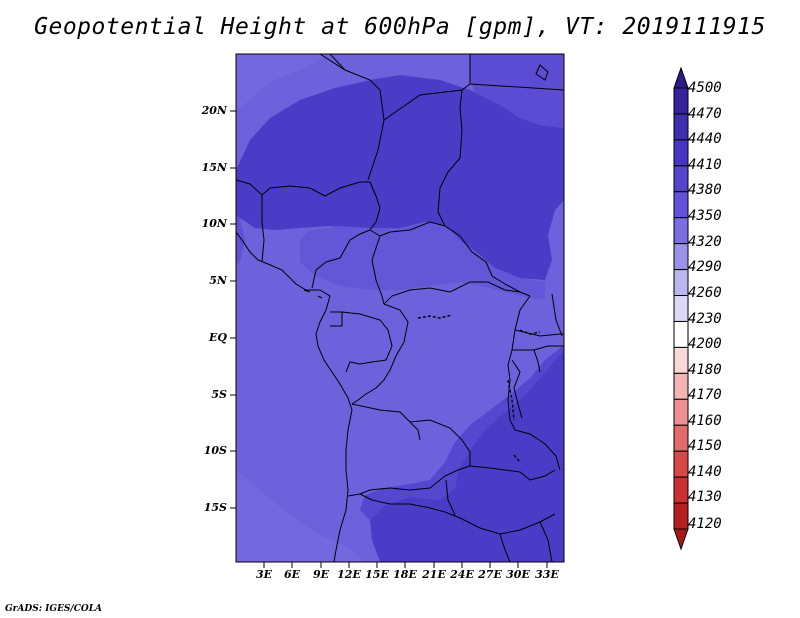 Image resolution: width=800 pixels, height=618 pixels. I want to click on lon-label-18e: 18E, so click(405, 574).